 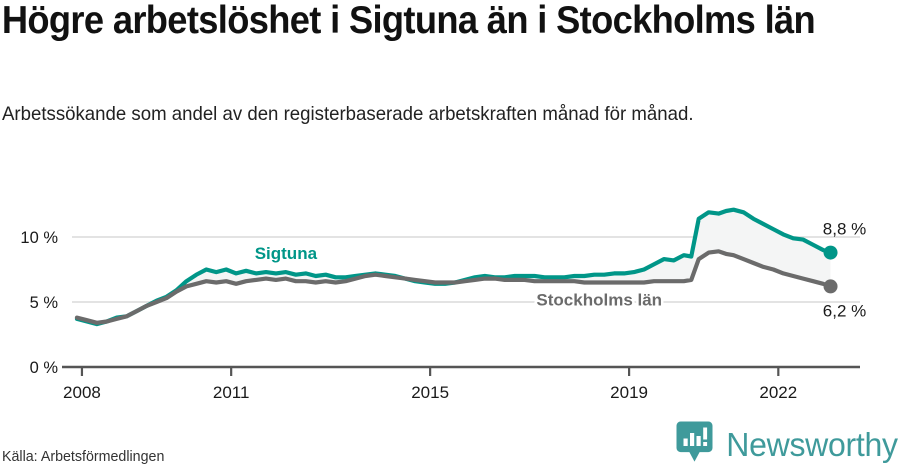 I want to click on y-tick-10: 10 %, so click(x=39, y=238).